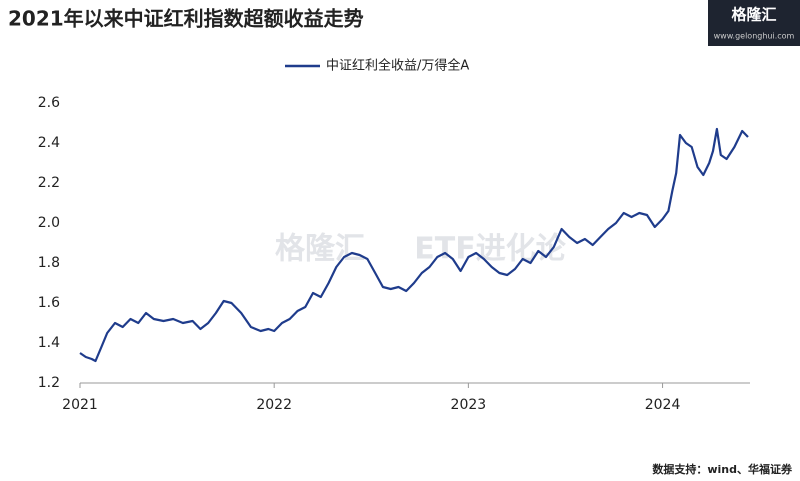 This screenshot has width=800, height=481. What do you see at coordinates (753, 15) in the screenshot?
I see `logo-name: 格隆汇` at bounding box center [753, 15].